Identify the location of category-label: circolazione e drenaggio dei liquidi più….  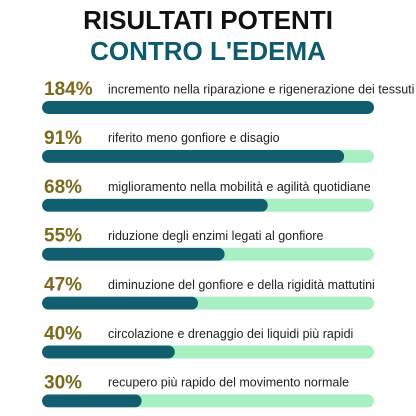
(230, 334).